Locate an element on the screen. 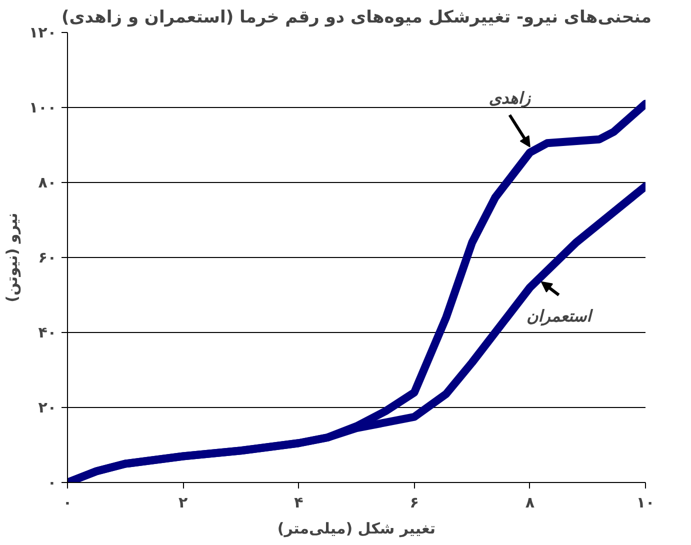  y-tick-label: ۱۰۰ is located at coordinates (43, 107).